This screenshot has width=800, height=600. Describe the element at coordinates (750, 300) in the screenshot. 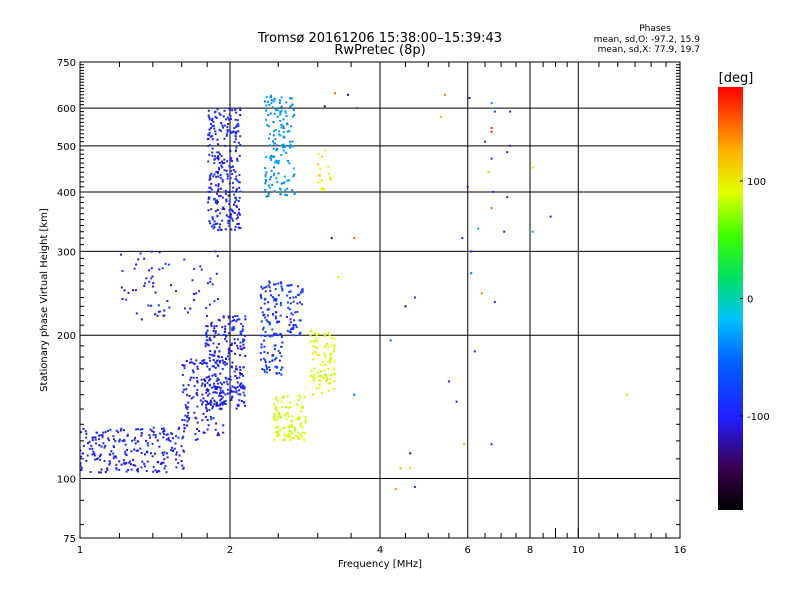

I see `colorbar-tick-label: 0` at that location.